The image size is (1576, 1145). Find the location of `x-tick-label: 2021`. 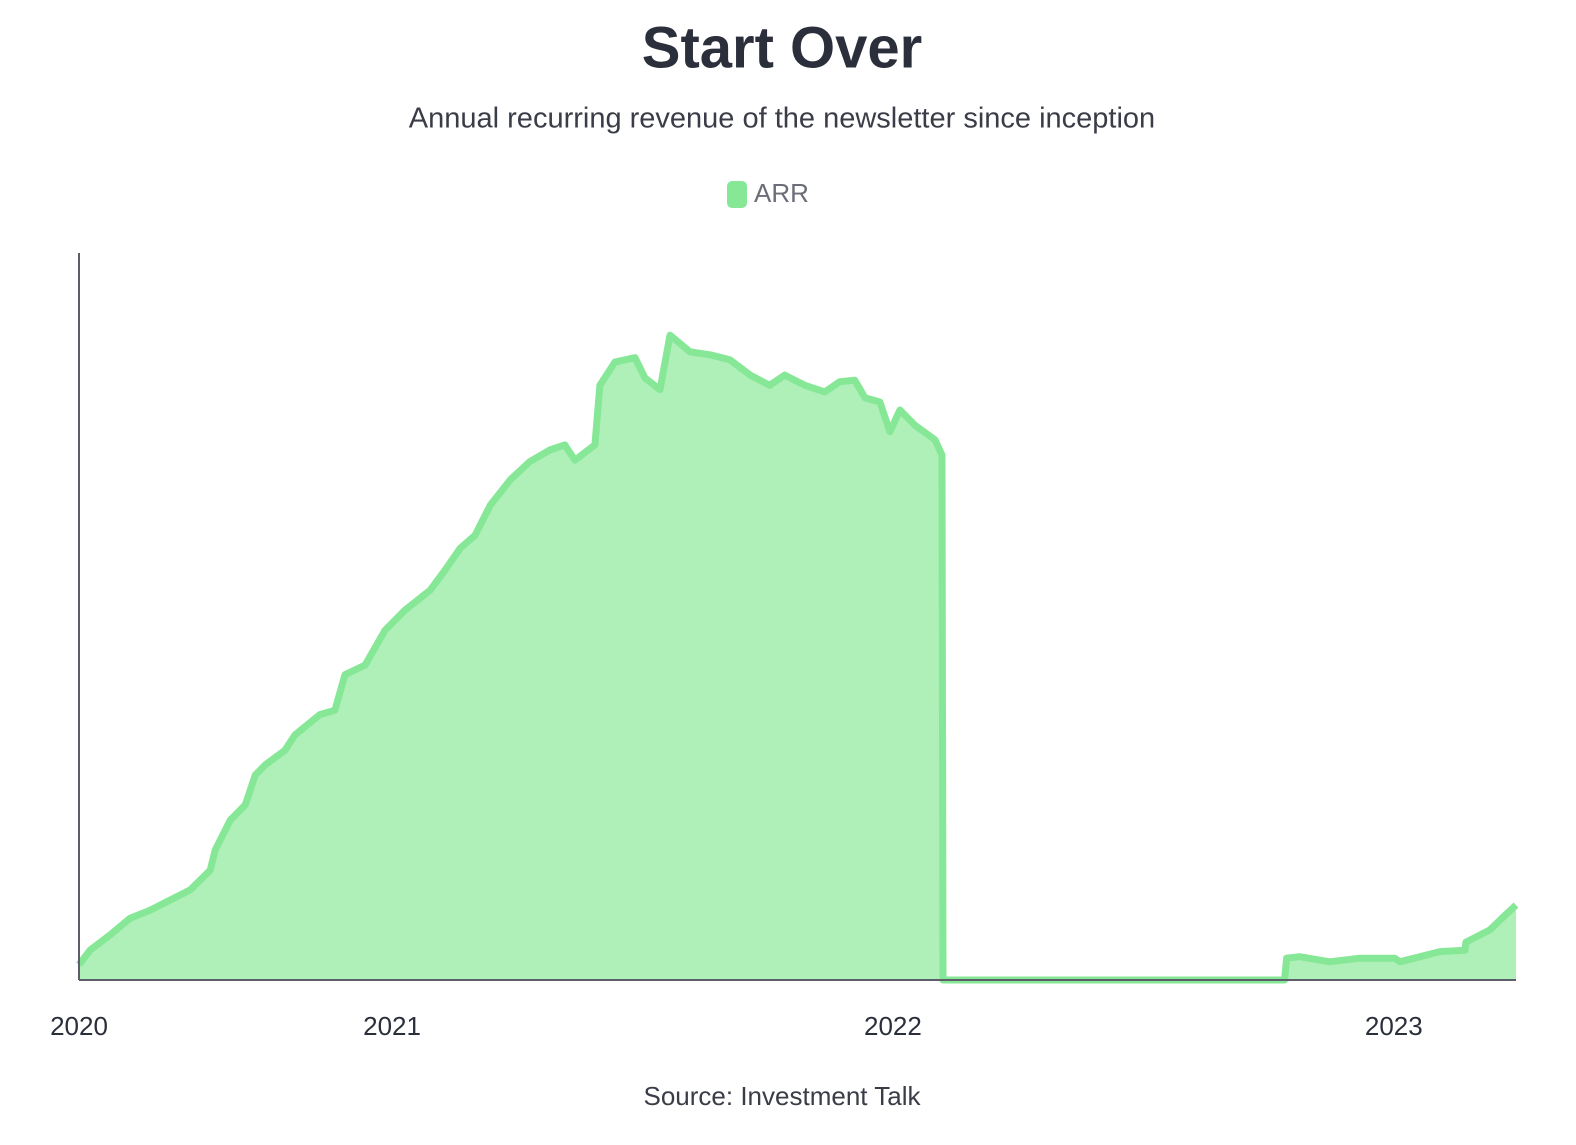

x-tick-label: 2021 is located at coordinates (392, 1026).